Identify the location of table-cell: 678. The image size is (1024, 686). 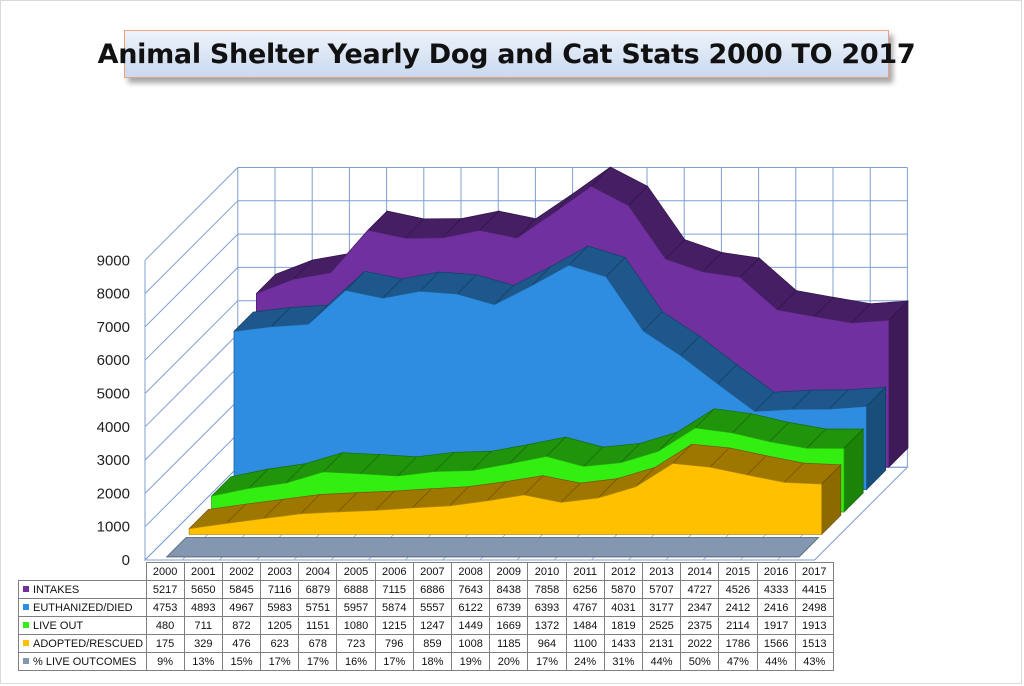
(318, 643).